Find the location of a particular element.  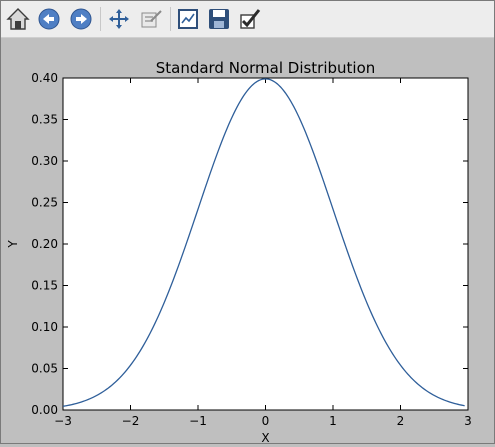

y-tick-label: 0.40 is located at coordinates (44, 78).